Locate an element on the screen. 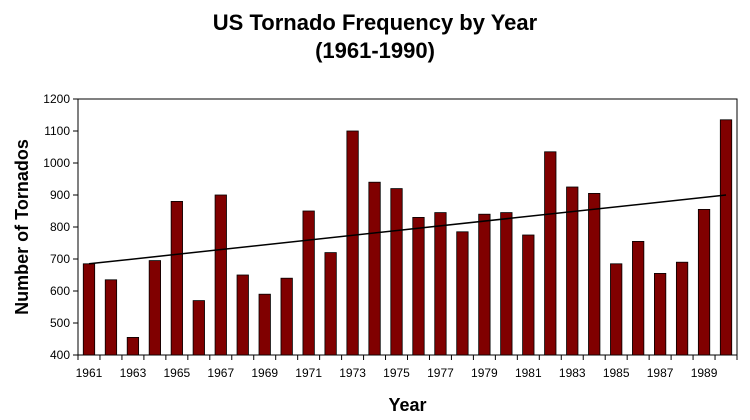 The height and width of the screenshot is (420, 750). bar-1985 is located at coordinates (616, 309).